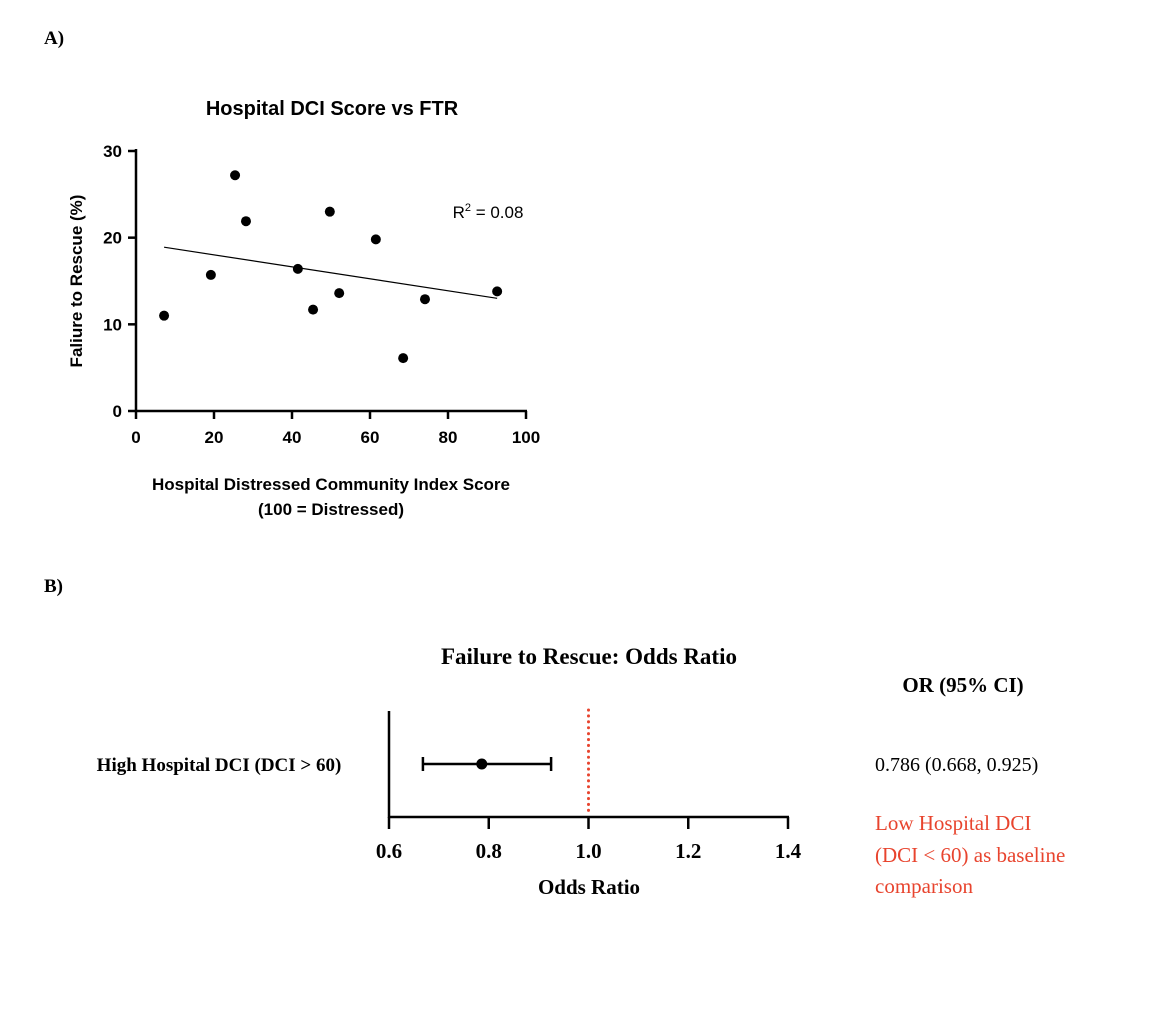 Image resolution: width=1176 pixels, height=1014 pixels. I want to click on odds-ratio-point, so click(482, 764).